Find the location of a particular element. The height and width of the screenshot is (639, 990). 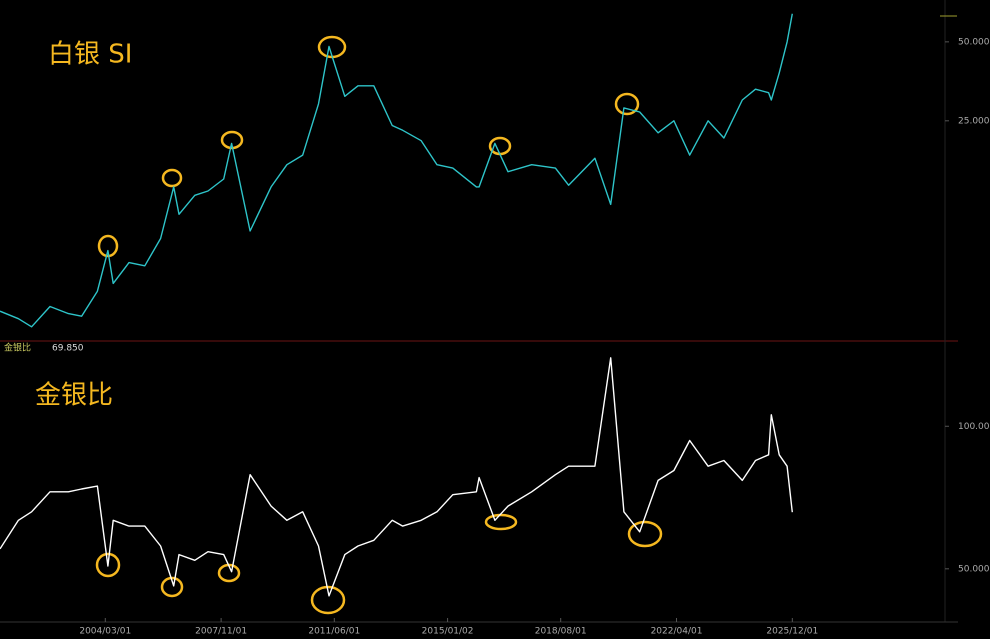

x-tick-label: 2025/12/01 is located at coordinates (792, 632).